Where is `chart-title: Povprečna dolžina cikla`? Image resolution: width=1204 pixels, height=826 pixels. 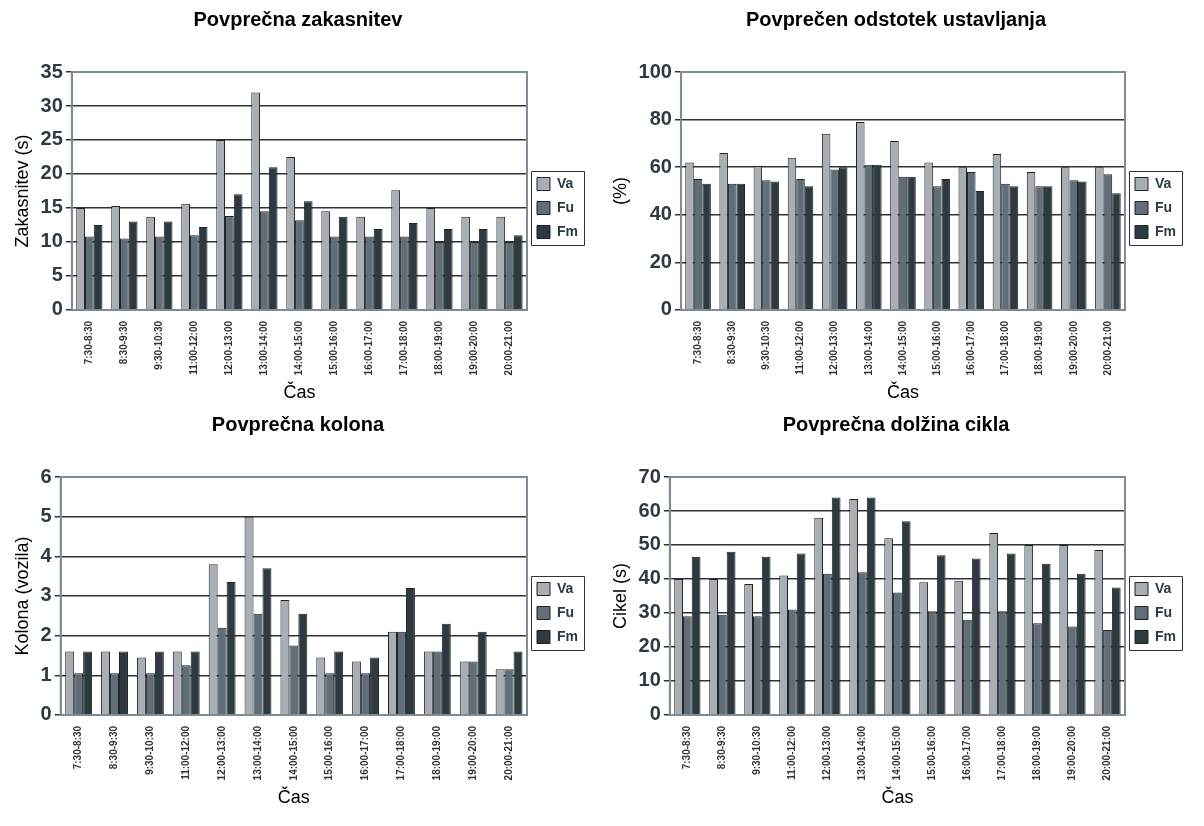 chart-title: Povprečna dolžina cikla is located at coordinates (896, 423).